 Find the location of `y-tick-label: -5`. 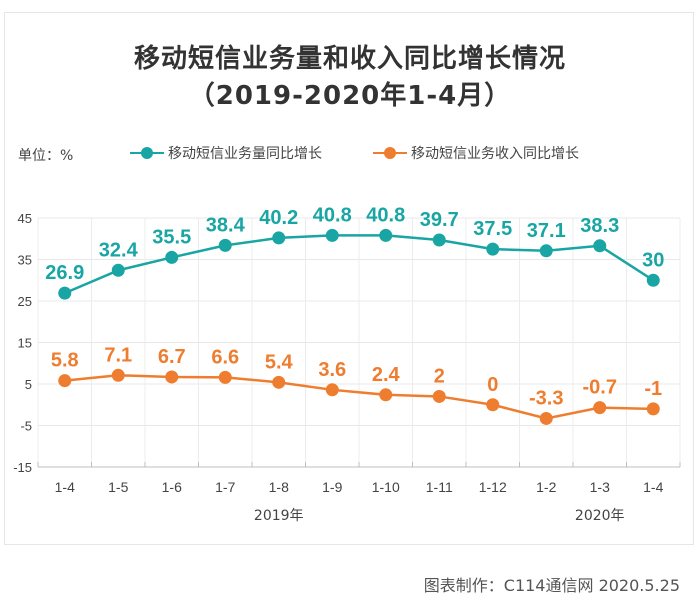

y-tick-label: -5 is located at coordinates (26, 426).